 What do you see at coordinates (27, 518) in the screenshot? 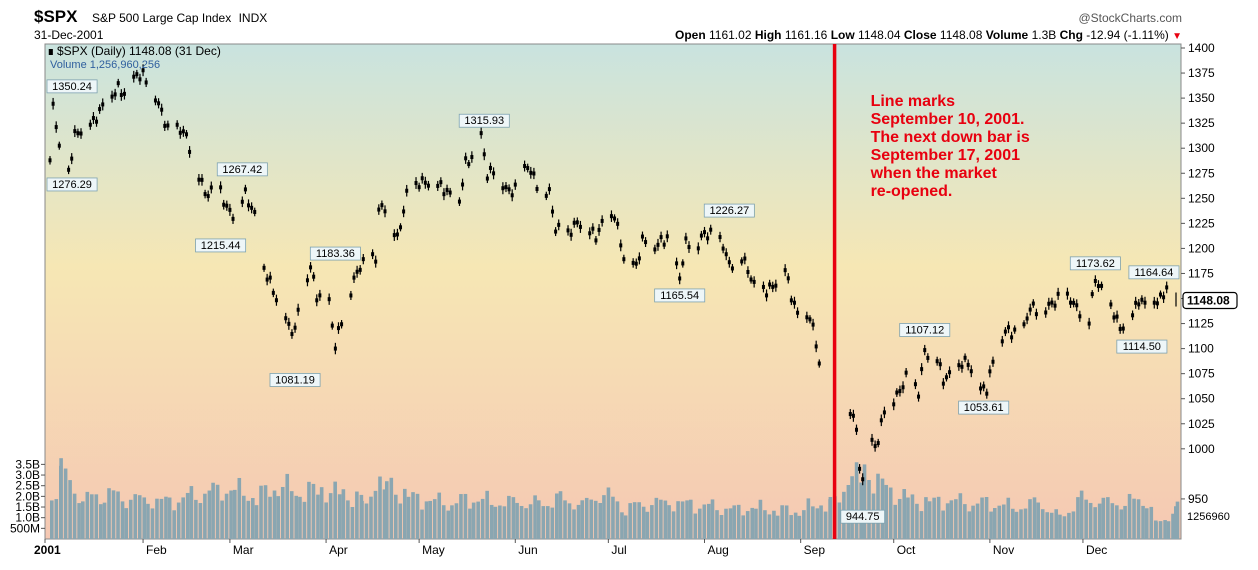
I see `volume-tick-label: 1.0B` at bounding box center [27, 518].